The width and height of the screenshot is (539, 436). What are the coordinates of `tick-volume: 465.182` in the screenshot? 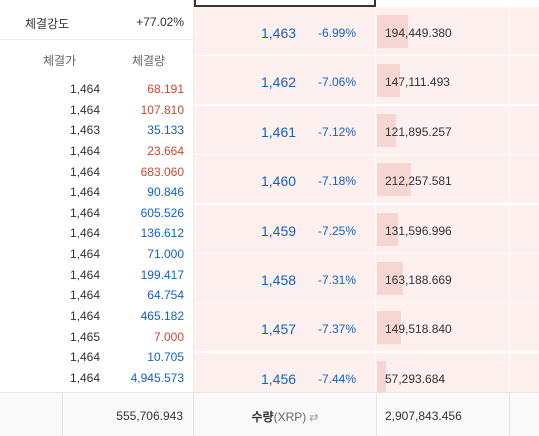 It's located at (162, 316).